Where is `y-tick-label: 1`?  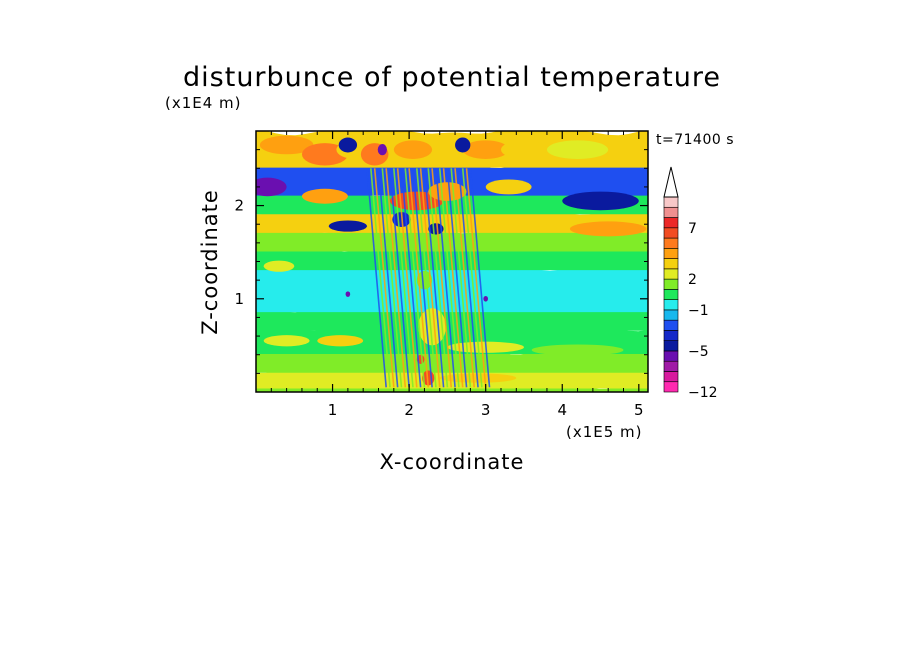 y-tick-label: 1 is located at coordinates (239, 299).